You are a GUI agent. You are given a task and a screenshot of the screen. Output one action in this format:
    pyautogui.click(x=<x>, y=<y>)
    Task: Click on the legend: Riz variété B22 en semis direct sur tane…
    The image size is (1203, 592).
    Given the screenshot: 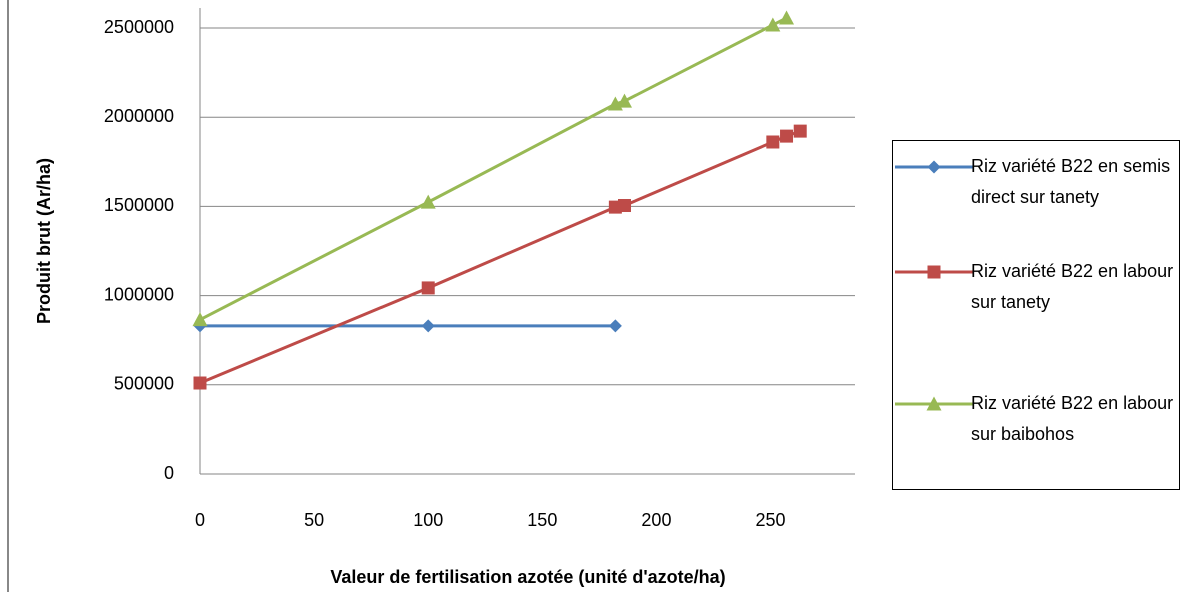 What is the action you would take?
    pyautogui.click(x=1036, y=315)
    